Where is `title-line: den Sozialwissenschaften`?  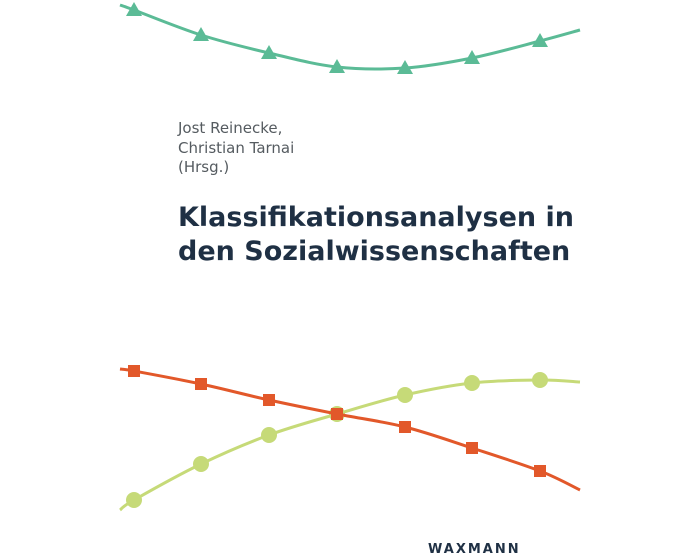
title-line: den Sozialwissenschaften is located at coordinates (374, 251).